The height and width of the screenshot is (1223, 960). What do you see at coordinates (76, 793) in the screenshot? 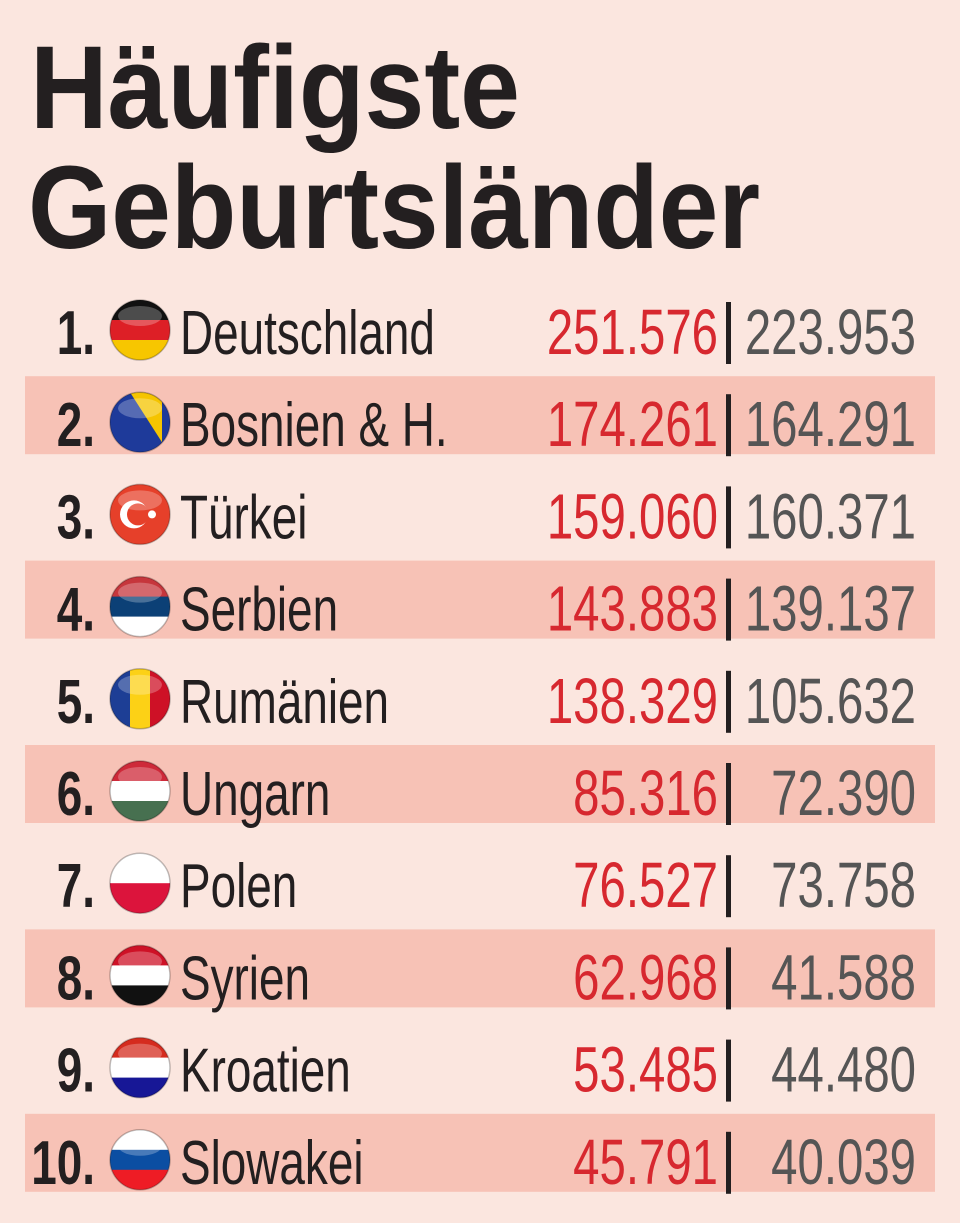
I see `rank: 6.` at bounding box center [76, 793].